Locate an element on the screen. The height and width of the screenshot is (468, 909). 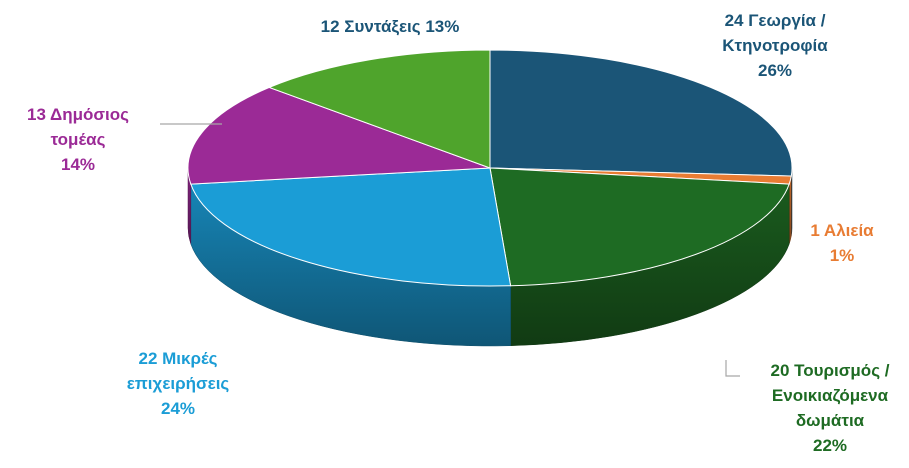
slice-label-0-line-1: Κτηνοτροφία is located at coordinates (775, 45).